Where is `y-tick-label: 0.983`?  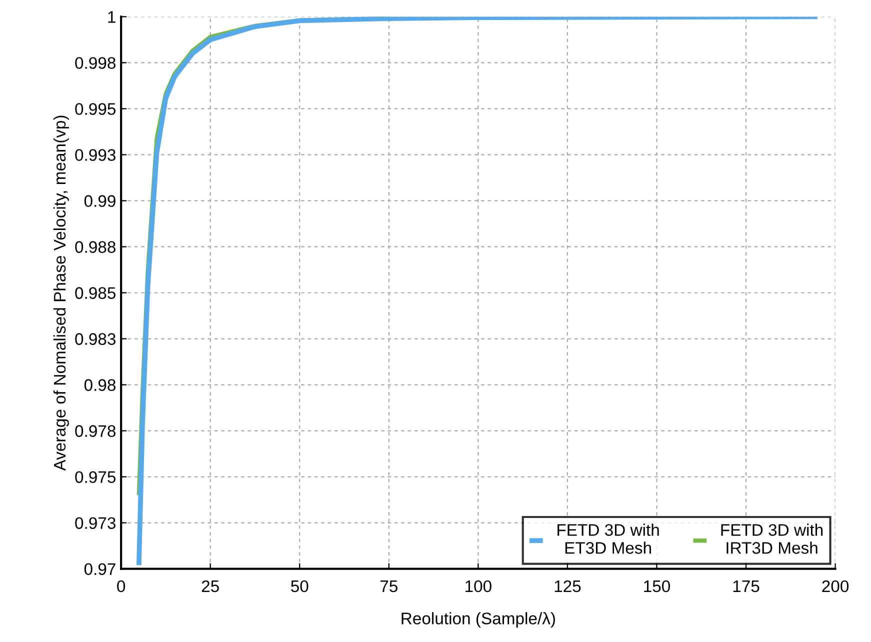
y-tick-label: 0.983 is located at coordinates (95, 339).